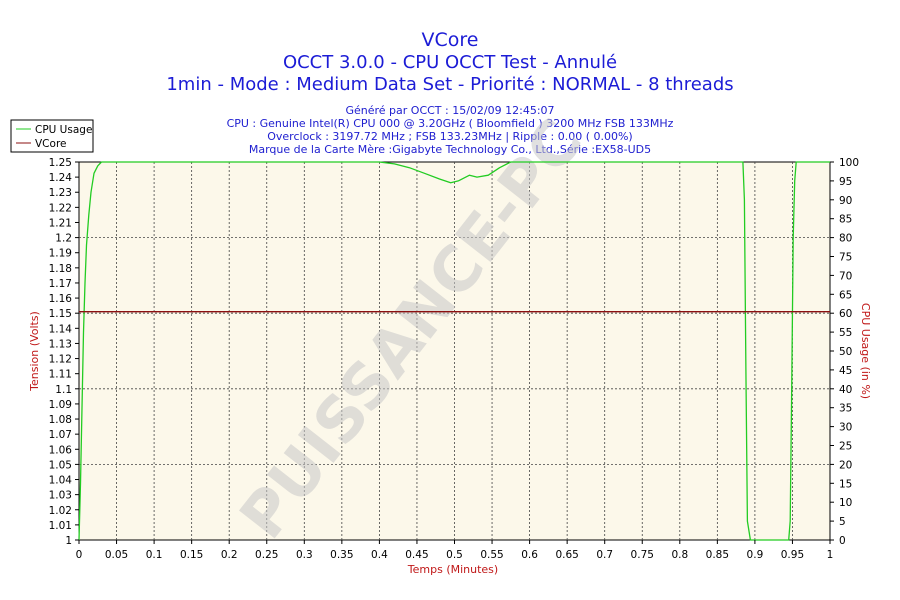 Image resolution: width=900 pixels, height=600 pixels. What do you see at coordinates (60, 344) in the screenshot?
I see `y-tick-label: 1.13` at bounding box center [60, 344].